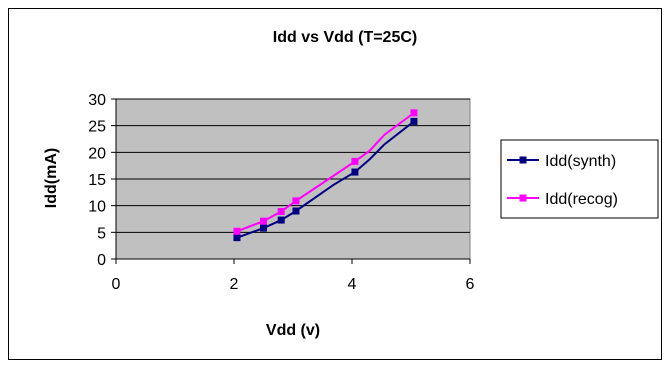  Describe the element at coordinates (97, 207) in the screenshot. I see `y-tick-label: 10` at that location.